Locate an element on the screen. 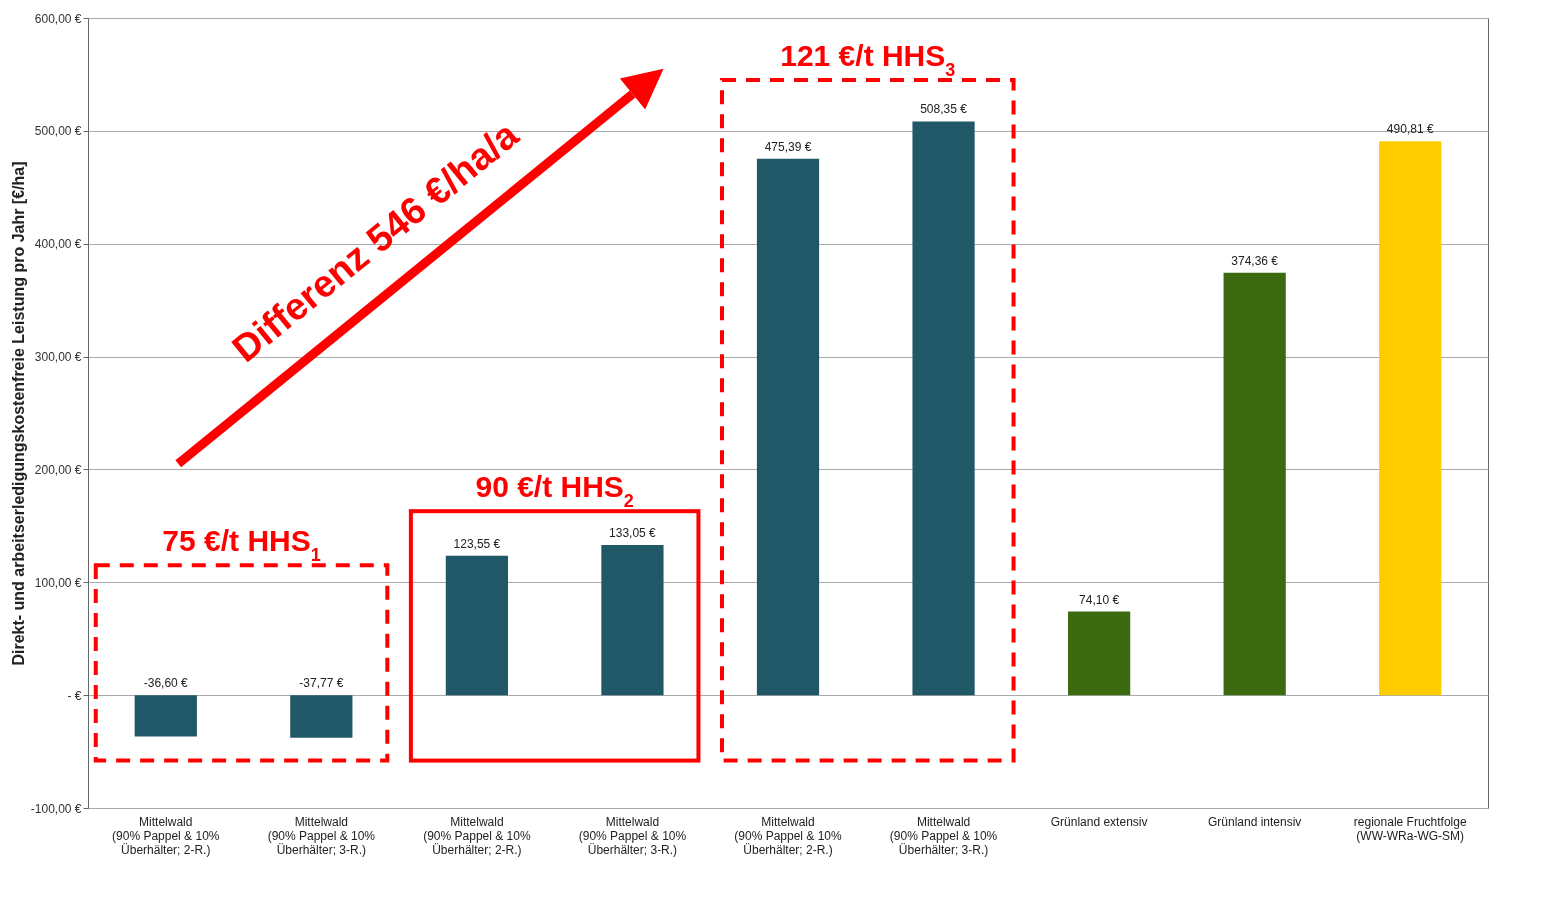  y-tick-label: 100,00 € is located at coordinates (58, 582).